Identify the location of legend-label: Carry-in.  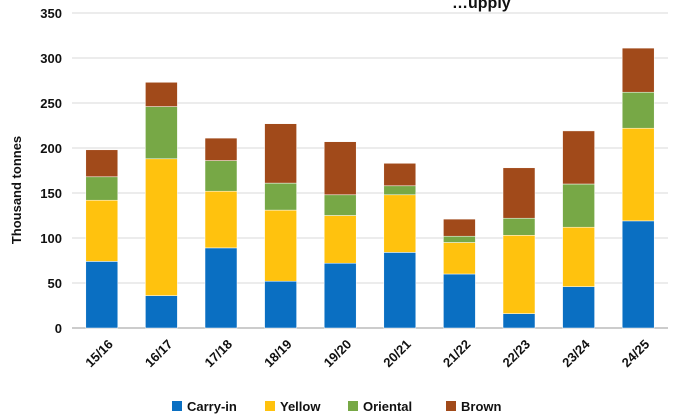
(212, 406).